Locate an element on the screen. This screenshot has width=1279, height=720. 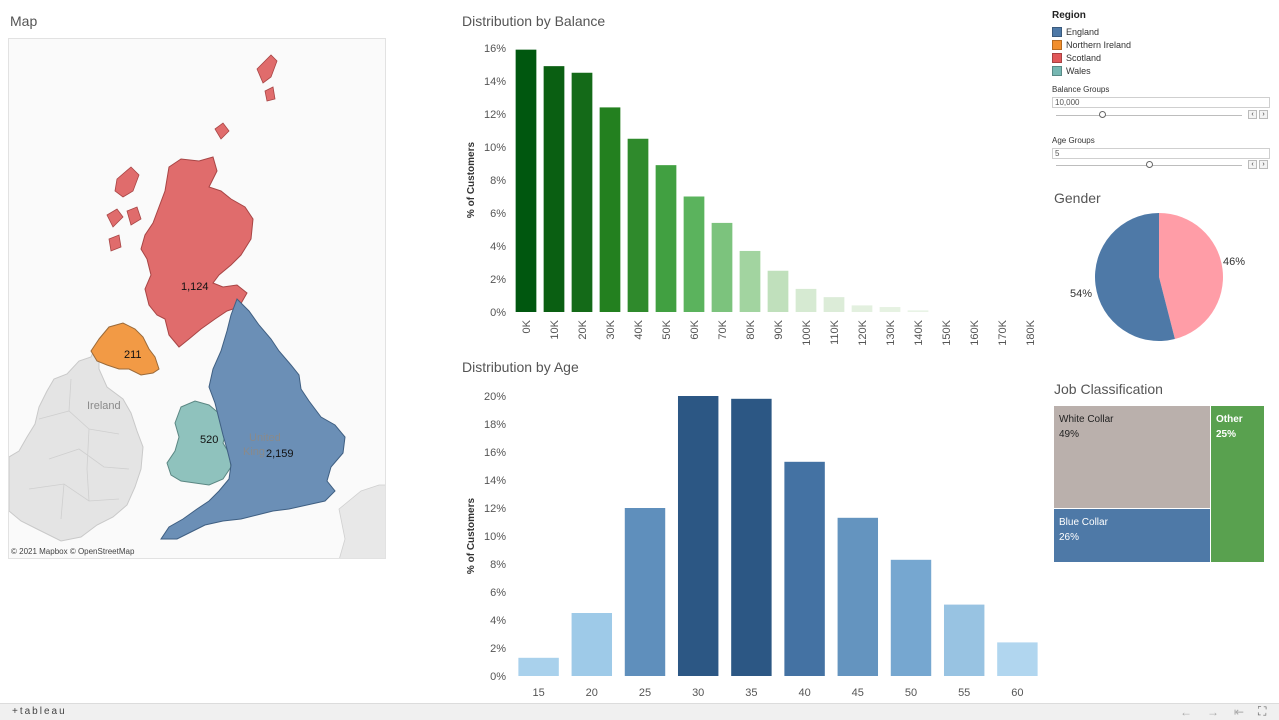
balance-groups-slider-knob is located at coordinates (1102, 114).